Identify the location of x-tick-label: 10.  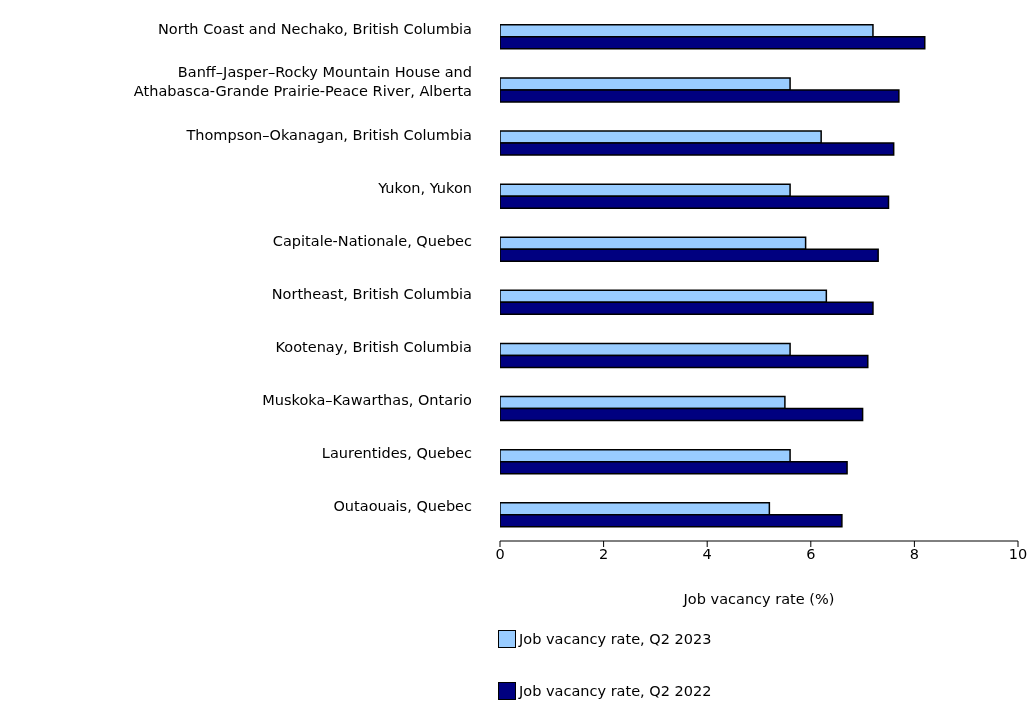
(1018, 554).